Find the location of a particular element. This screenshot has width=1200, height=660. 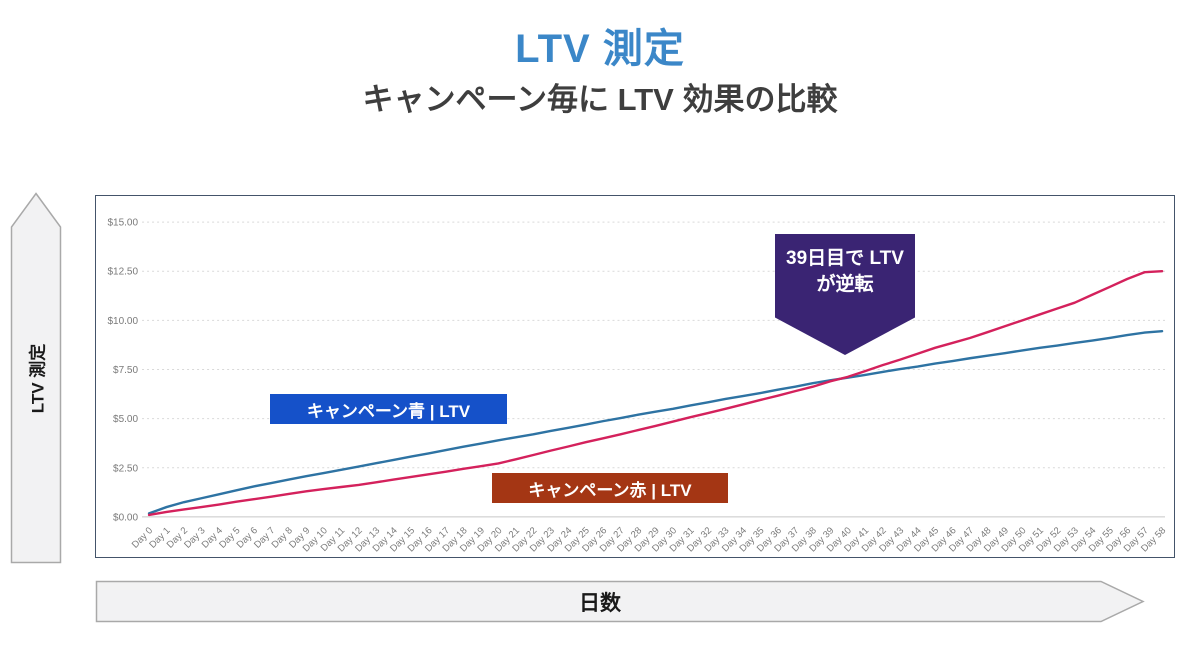

y-axis-arrow is located at coordinates (36, 378).